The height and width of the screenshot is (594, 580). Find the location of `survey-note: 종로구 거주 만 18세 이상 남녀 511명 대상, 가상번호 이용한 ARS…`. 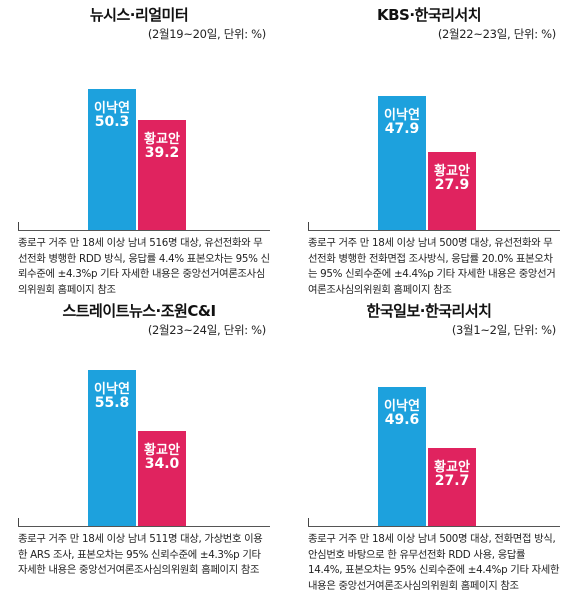

survey-note: 종로구 거주 만 18세 이상 남녀 511명 대상, 가상번호 이용한 ARS… is located at coordinates (140, 554).